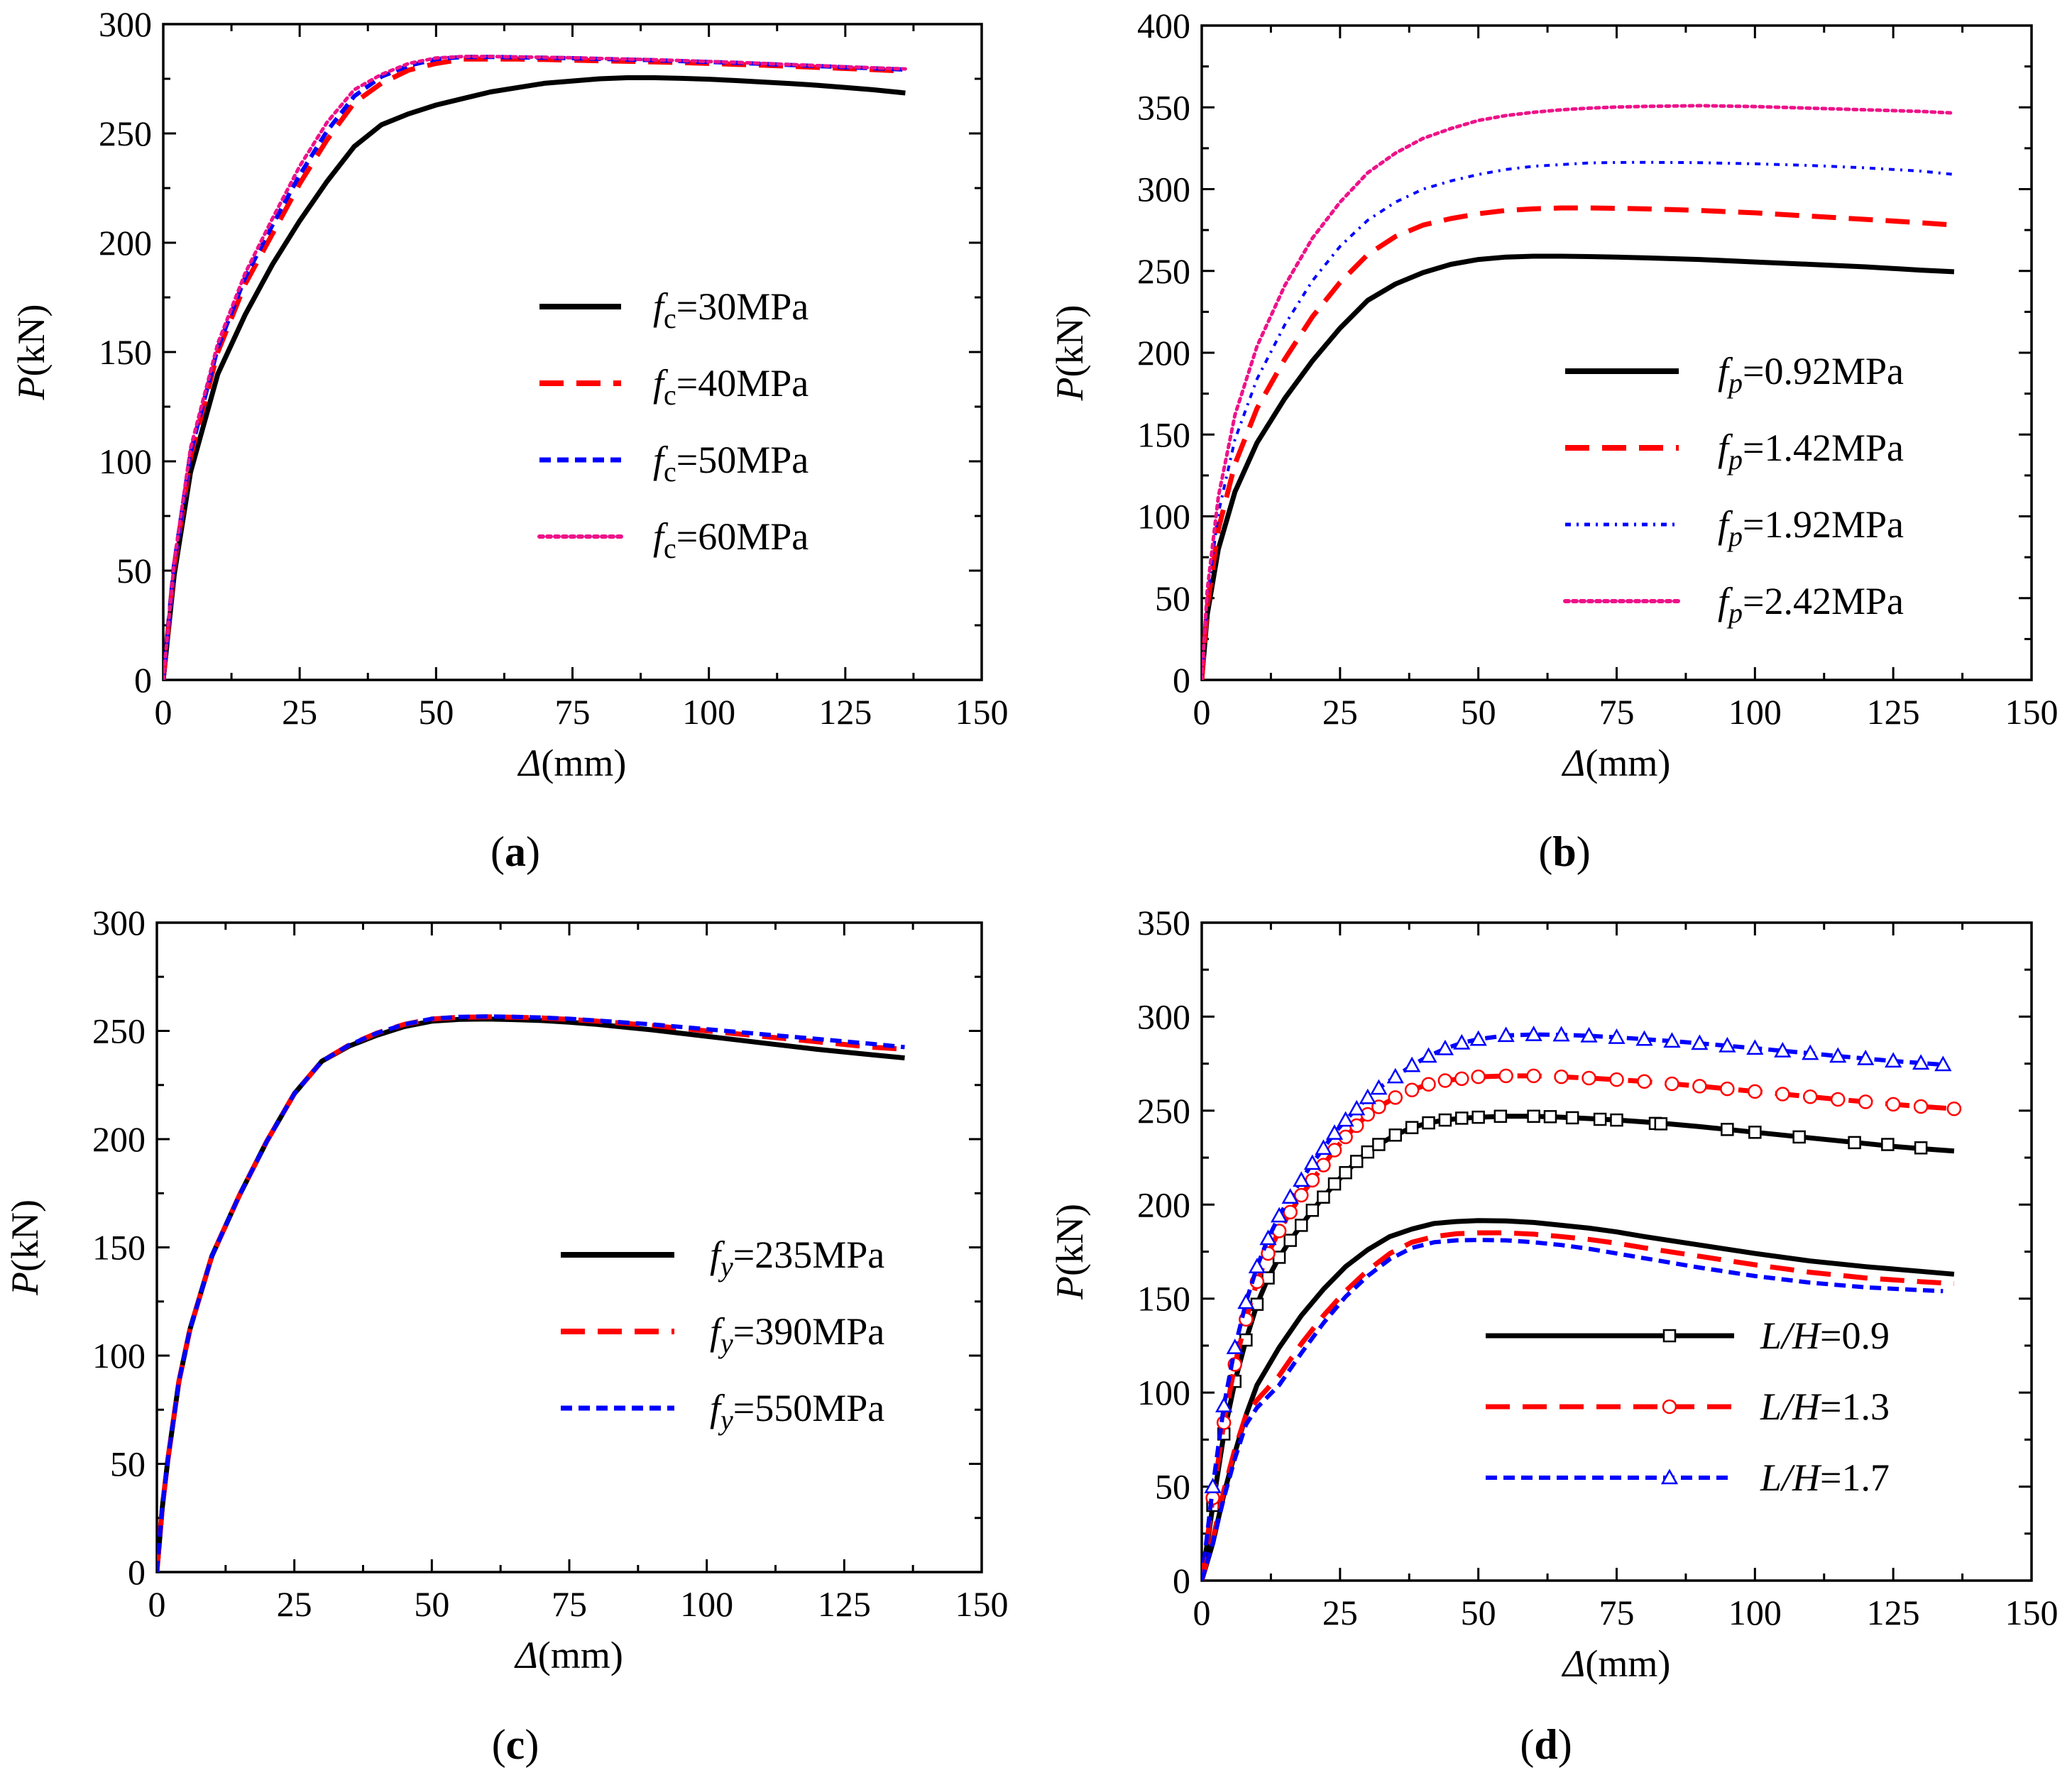 This screenshot has width=2072, height=1785. Describe the element at coordinates (1823, 371) in the screenshot. I see `legend-rest: =0.92MPa` at that location.